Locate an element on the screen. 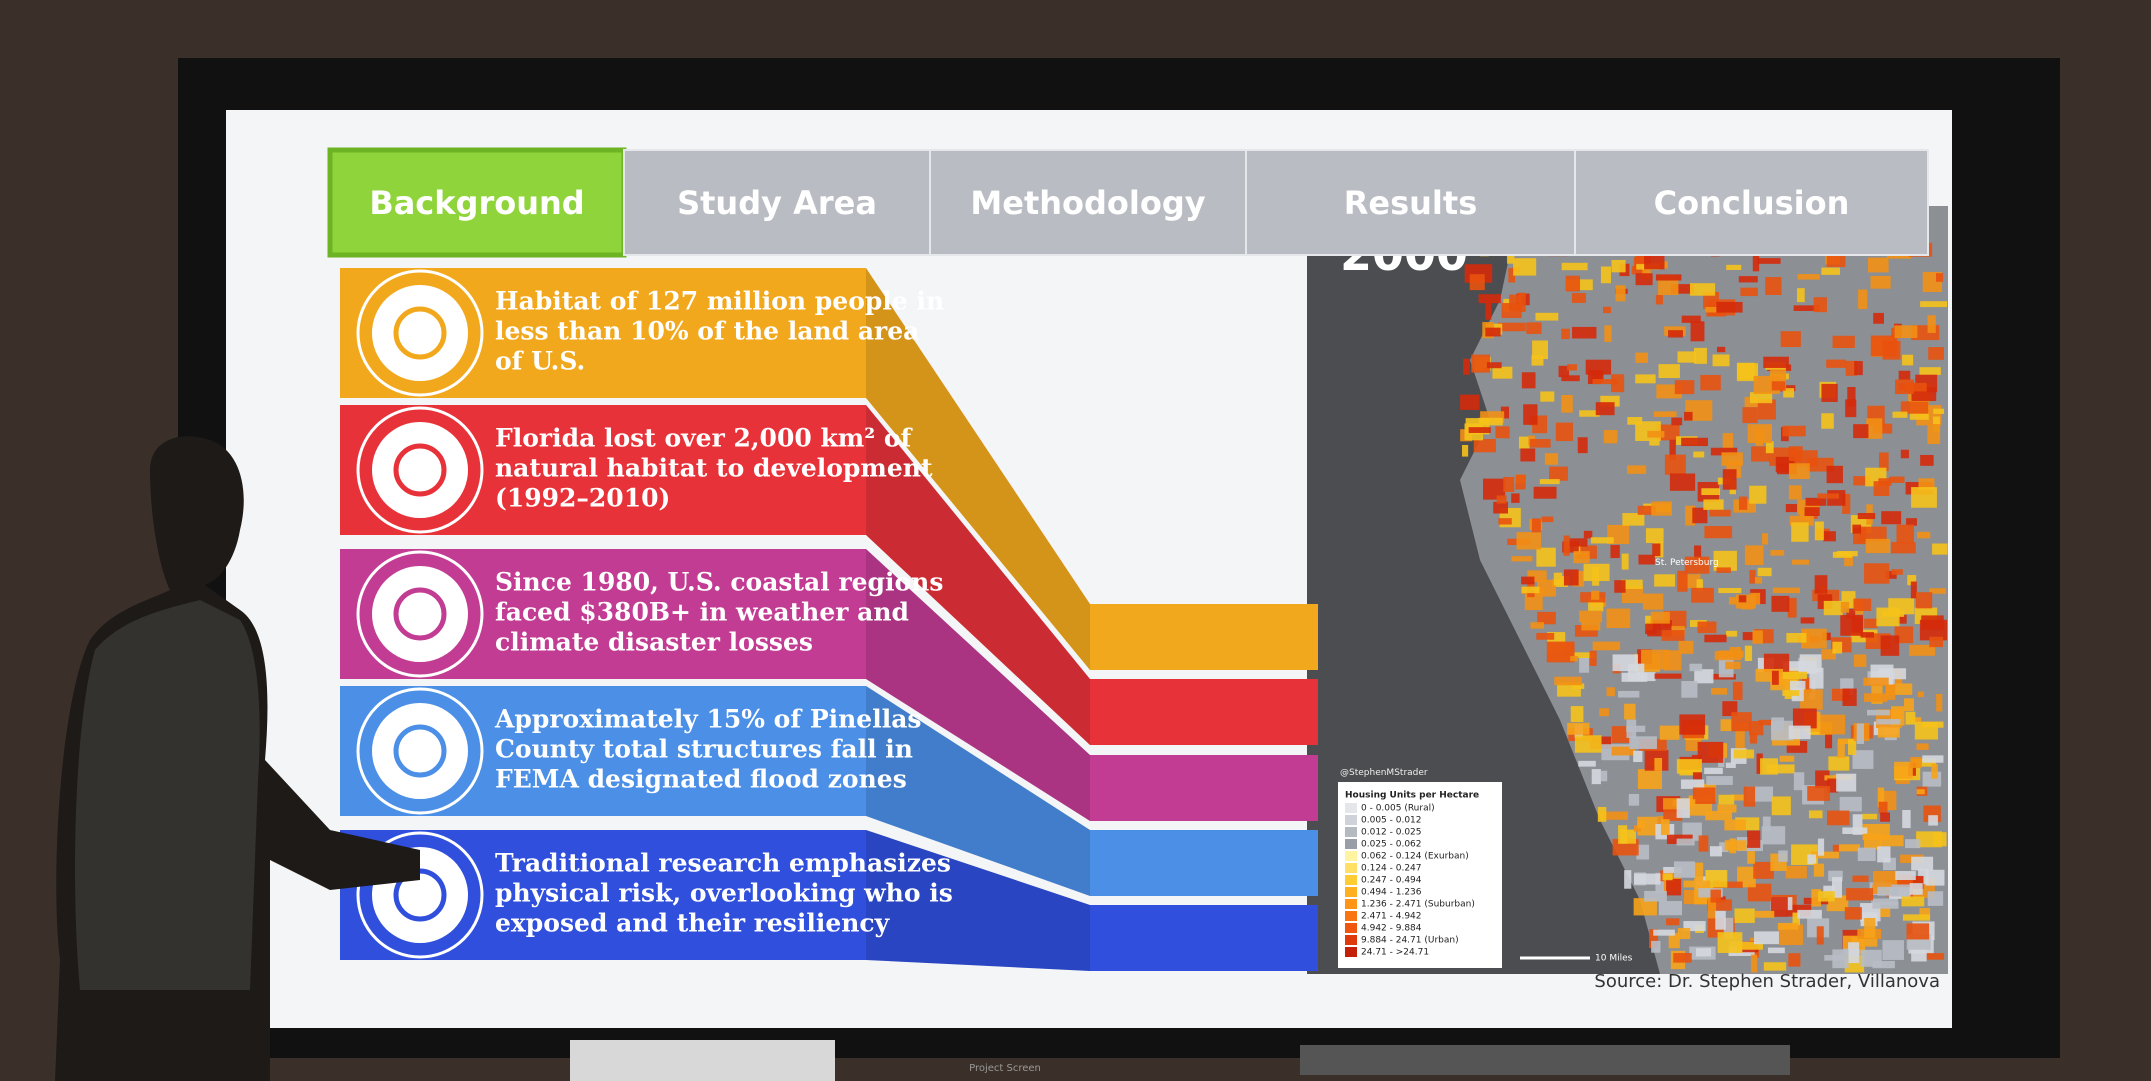 This screenshot has height=1081, width=2151. map-credit: @StephenMStrader is located at coordinates (1384, 773).